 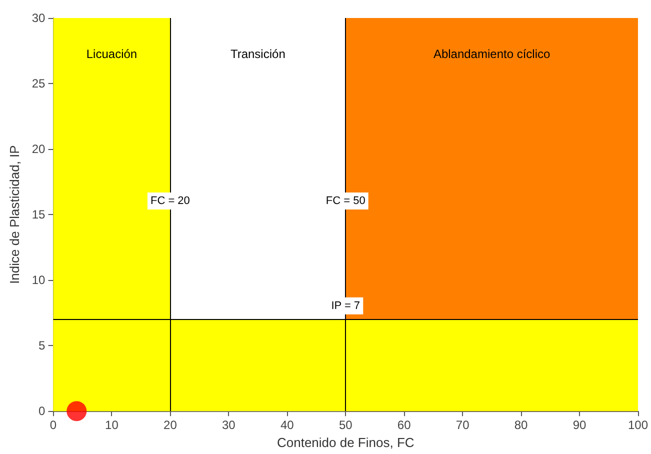 What do you see at coordinates (39, 215) in the screenshot?
I see `y-tick-label: 15` at bounding box center [39, 215].